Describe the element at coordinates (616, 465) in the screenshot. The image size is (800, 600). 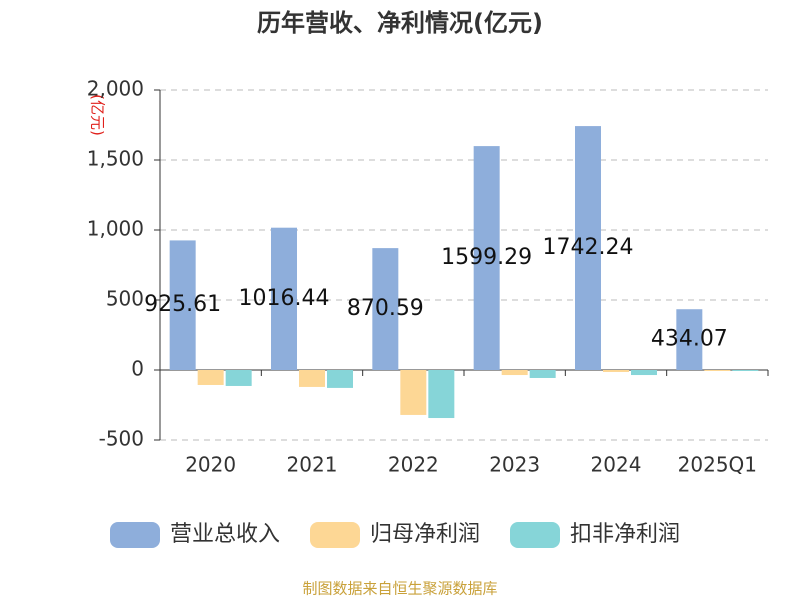
I see `x-tick-label: 2024` at that location.